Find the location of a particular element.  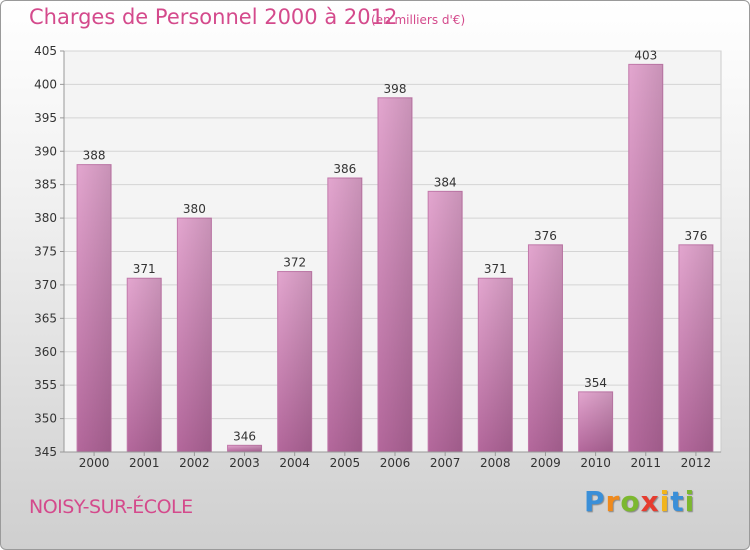

value-label-2009: 376 is located at coordinates (545, 236).